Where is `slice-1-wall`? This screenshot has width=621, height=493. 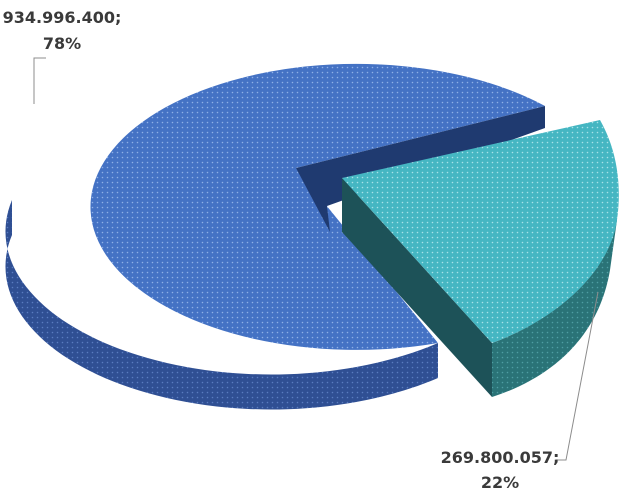 slice-1-wall is located at coordinates (417, 287).